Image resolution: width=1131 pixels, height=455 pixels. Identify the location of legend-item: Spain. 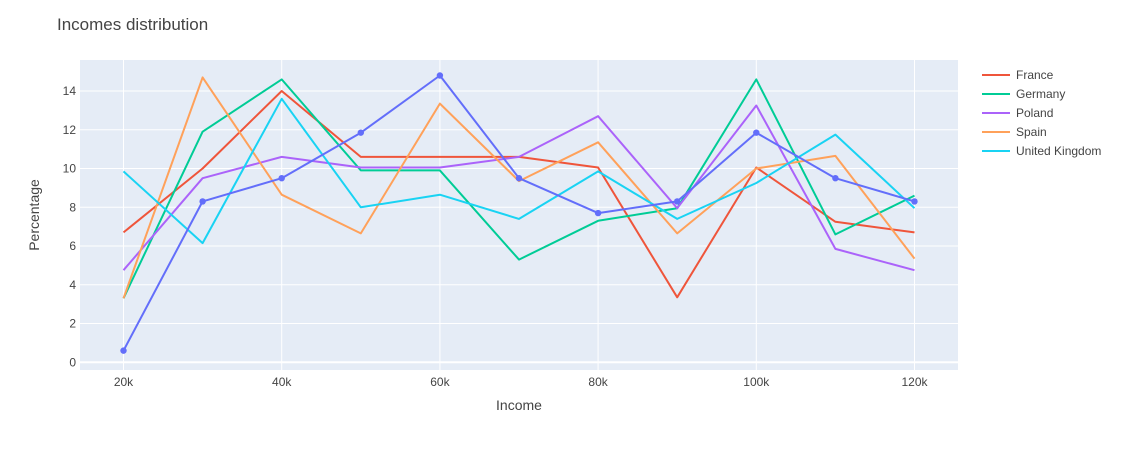
(1014, 132).